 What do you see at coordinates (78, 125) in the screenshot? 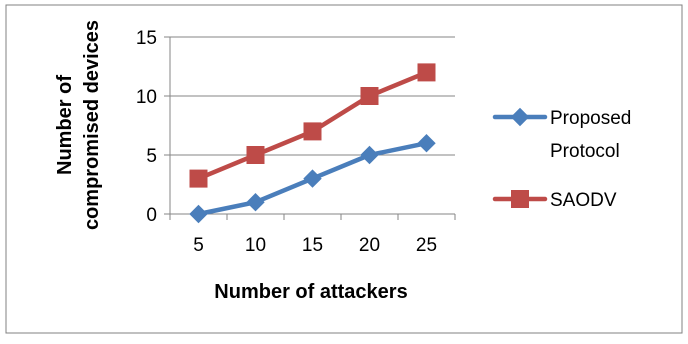
I see `y-axis-title: Number of compromised devices` at bounding box center [78, 125].